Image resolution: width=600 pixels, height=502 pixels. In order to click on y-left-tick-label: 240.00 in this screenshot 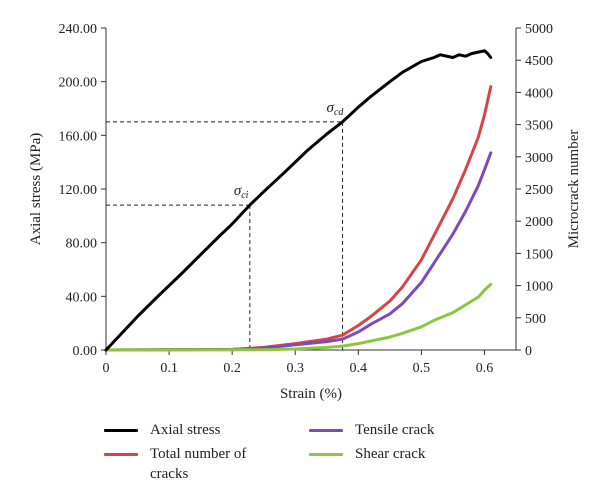, I will do `click(78, 29)`.